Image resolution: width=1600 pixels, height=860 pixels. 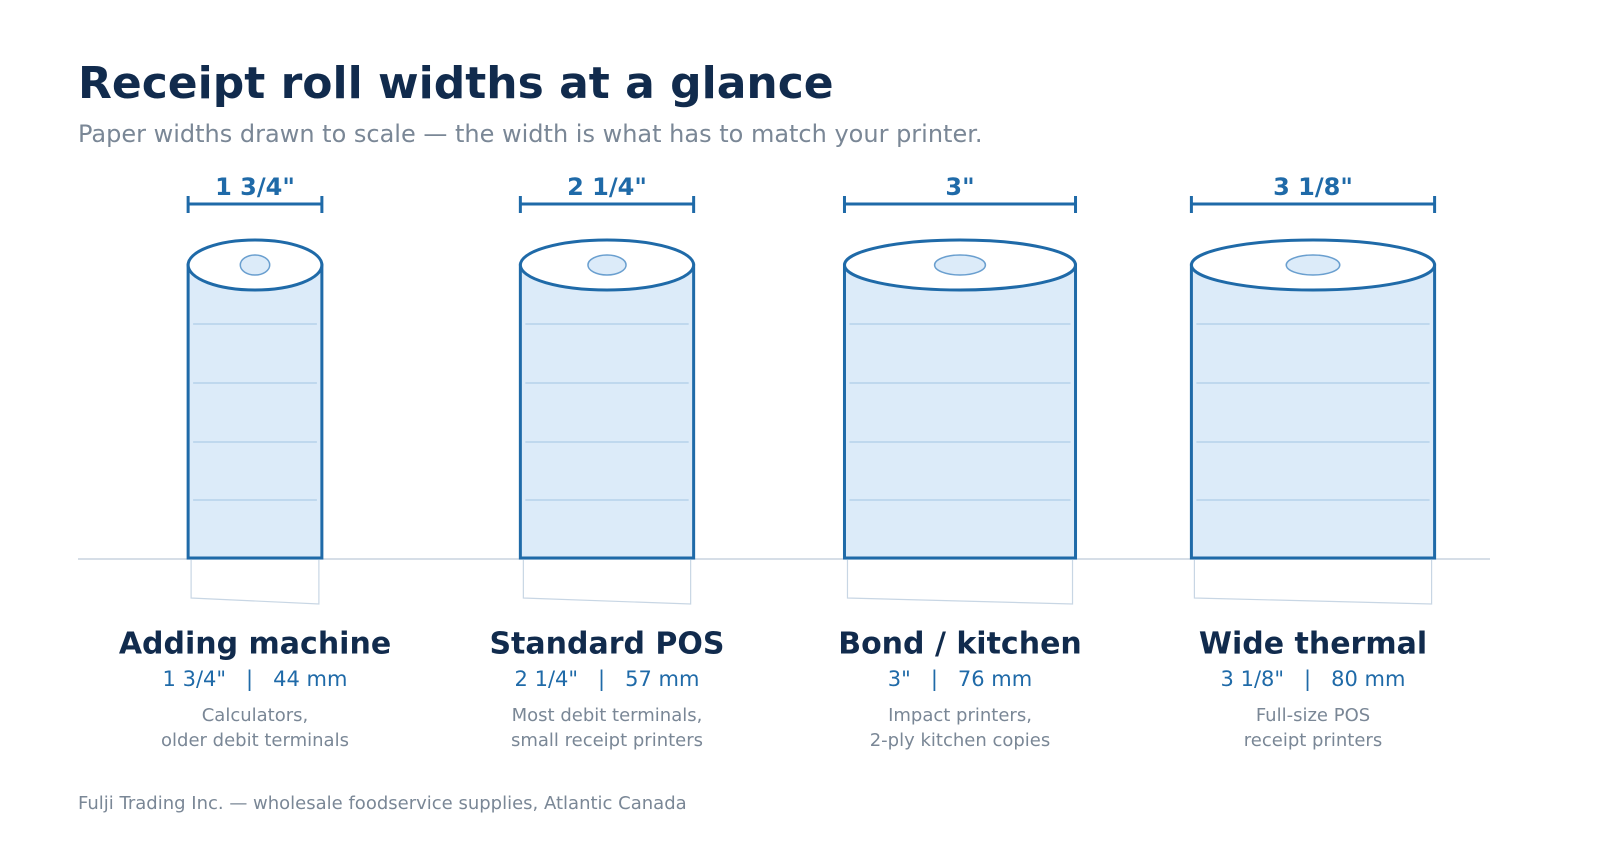 I want to click on roll-spec: 3" | 76 mm, so click(x=960, y=679).